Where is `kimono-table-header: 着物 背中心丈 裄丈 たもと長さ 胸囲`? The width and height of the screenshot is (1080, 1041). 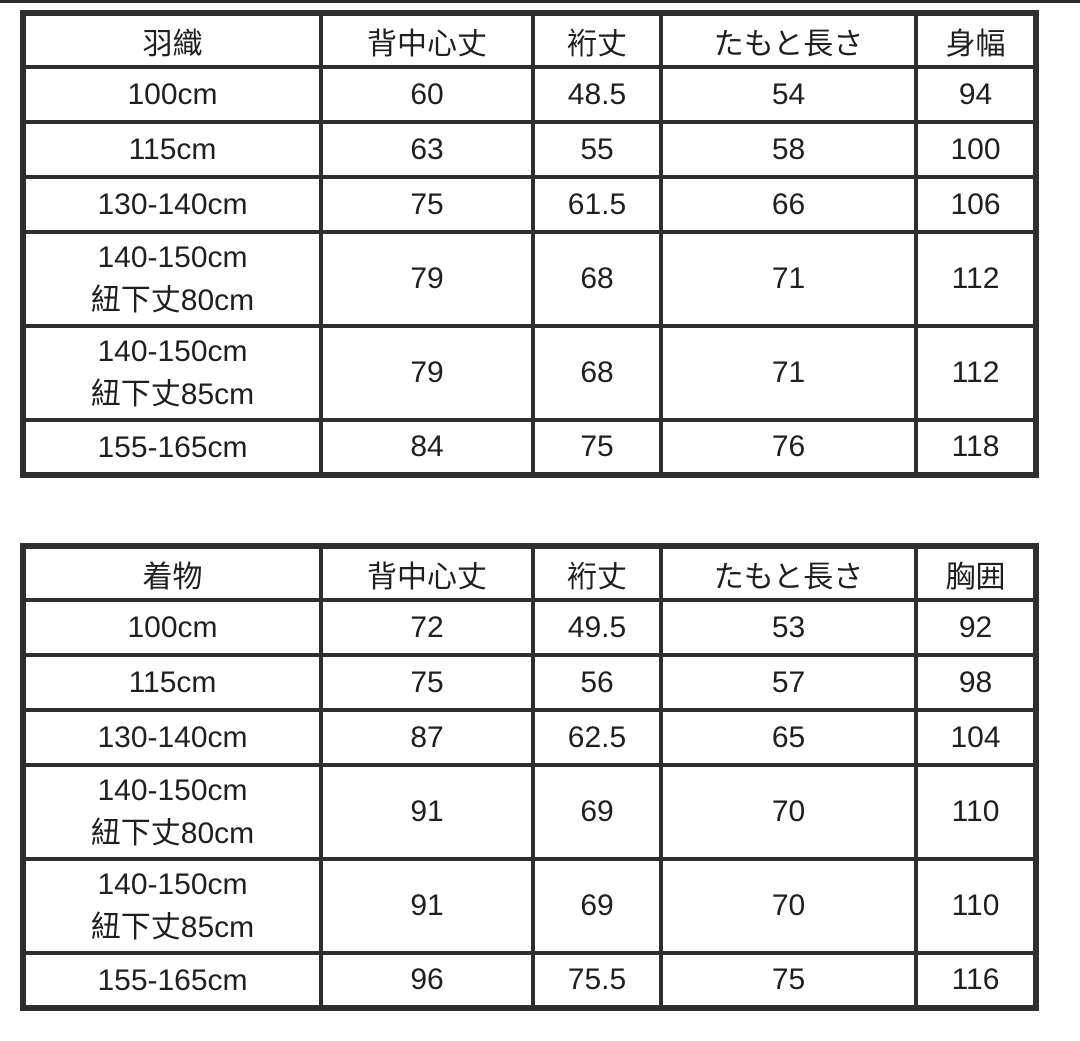
kimono-table-header: 着物 背中心丈 裄丈 たもと長さ 胸囲 is located at coordinates (529, 573).